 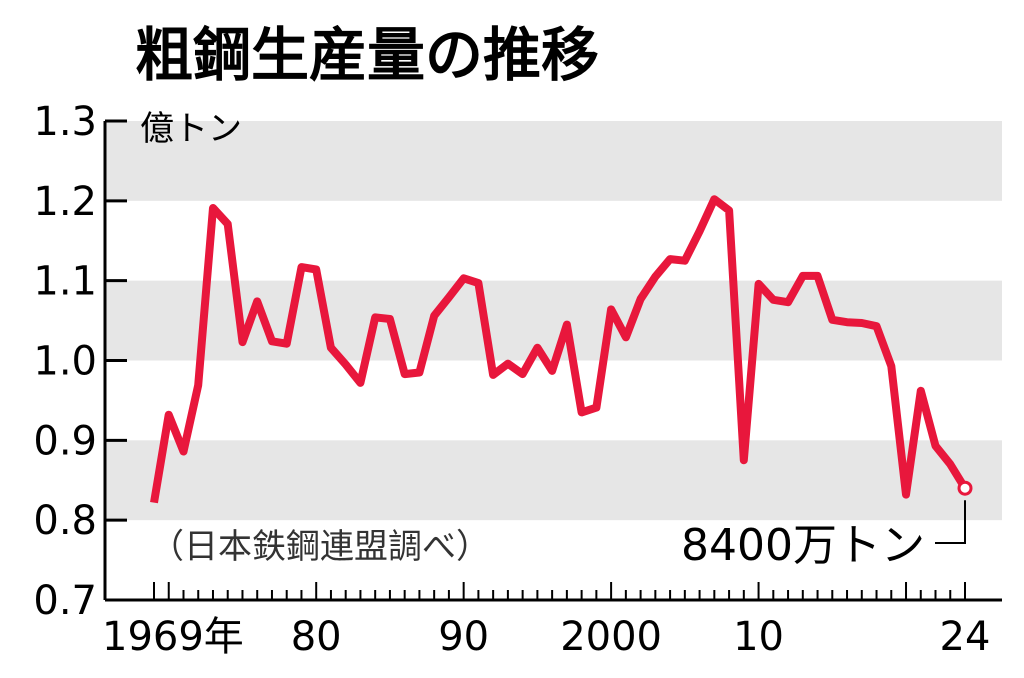 I want to click on source-note: （日本鉄鋼連盟調べ）, so click(x=320, y=547).